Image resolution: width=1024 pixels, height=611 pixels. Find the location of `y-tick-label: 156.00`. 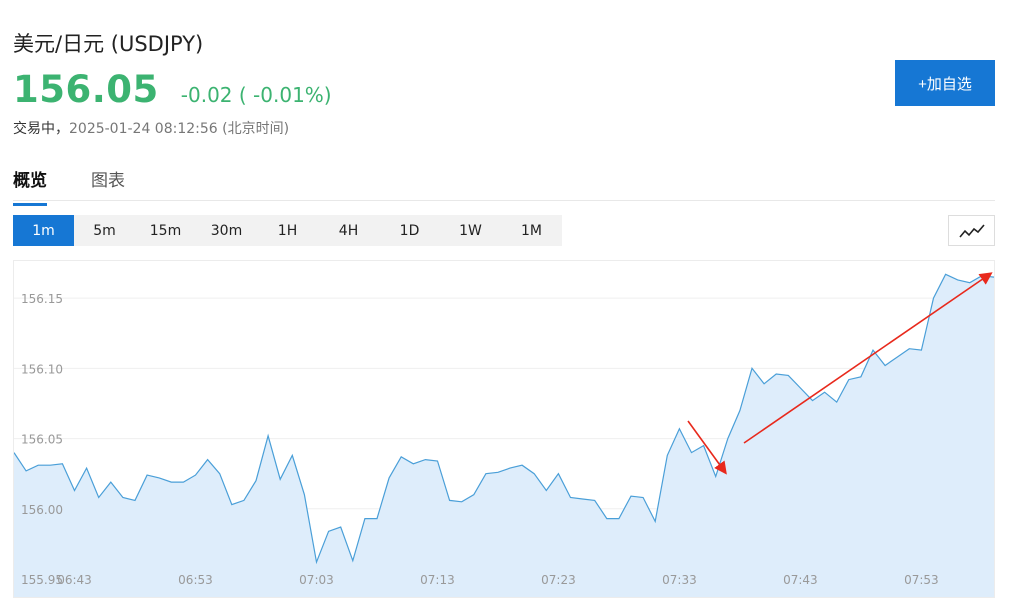

y-tick-label: 156.00 is located at coordinates (42, 510).